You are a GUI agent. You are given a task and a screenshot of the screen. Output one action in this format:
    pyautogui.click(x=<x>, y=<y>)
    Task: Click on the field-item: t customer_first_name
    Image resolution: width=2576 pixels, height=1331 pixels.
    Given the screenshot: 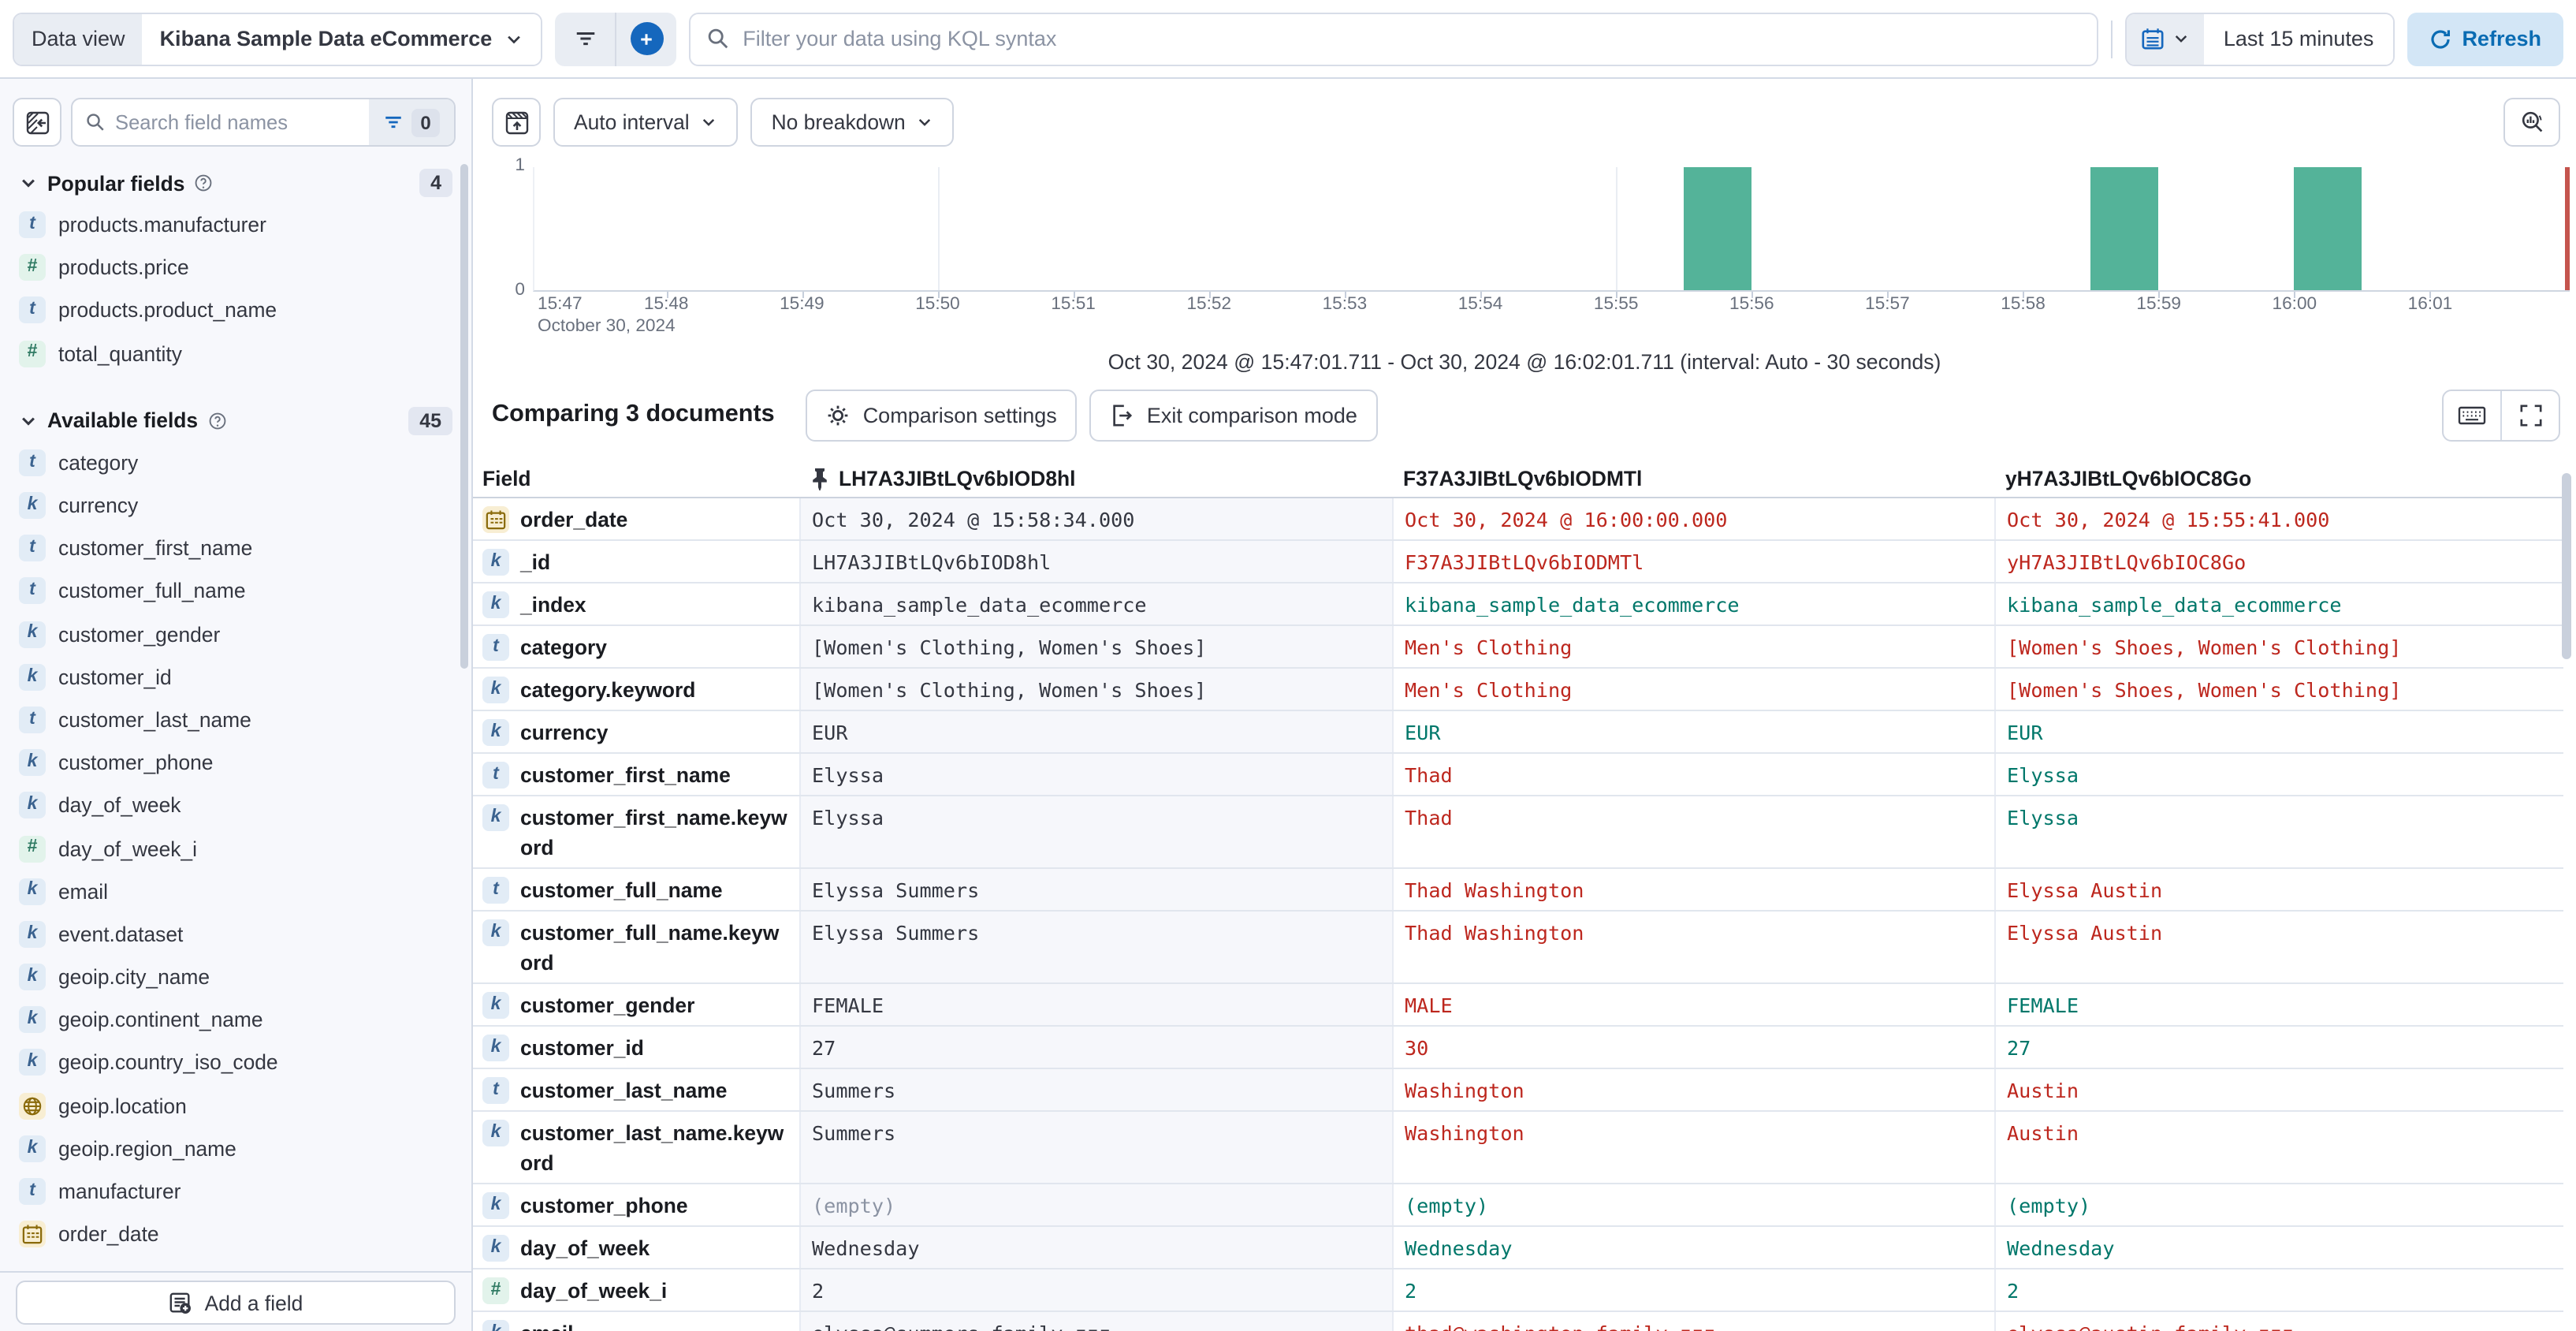 What is the action you would take?
    pyautogui.click(x=236, y=548)
    